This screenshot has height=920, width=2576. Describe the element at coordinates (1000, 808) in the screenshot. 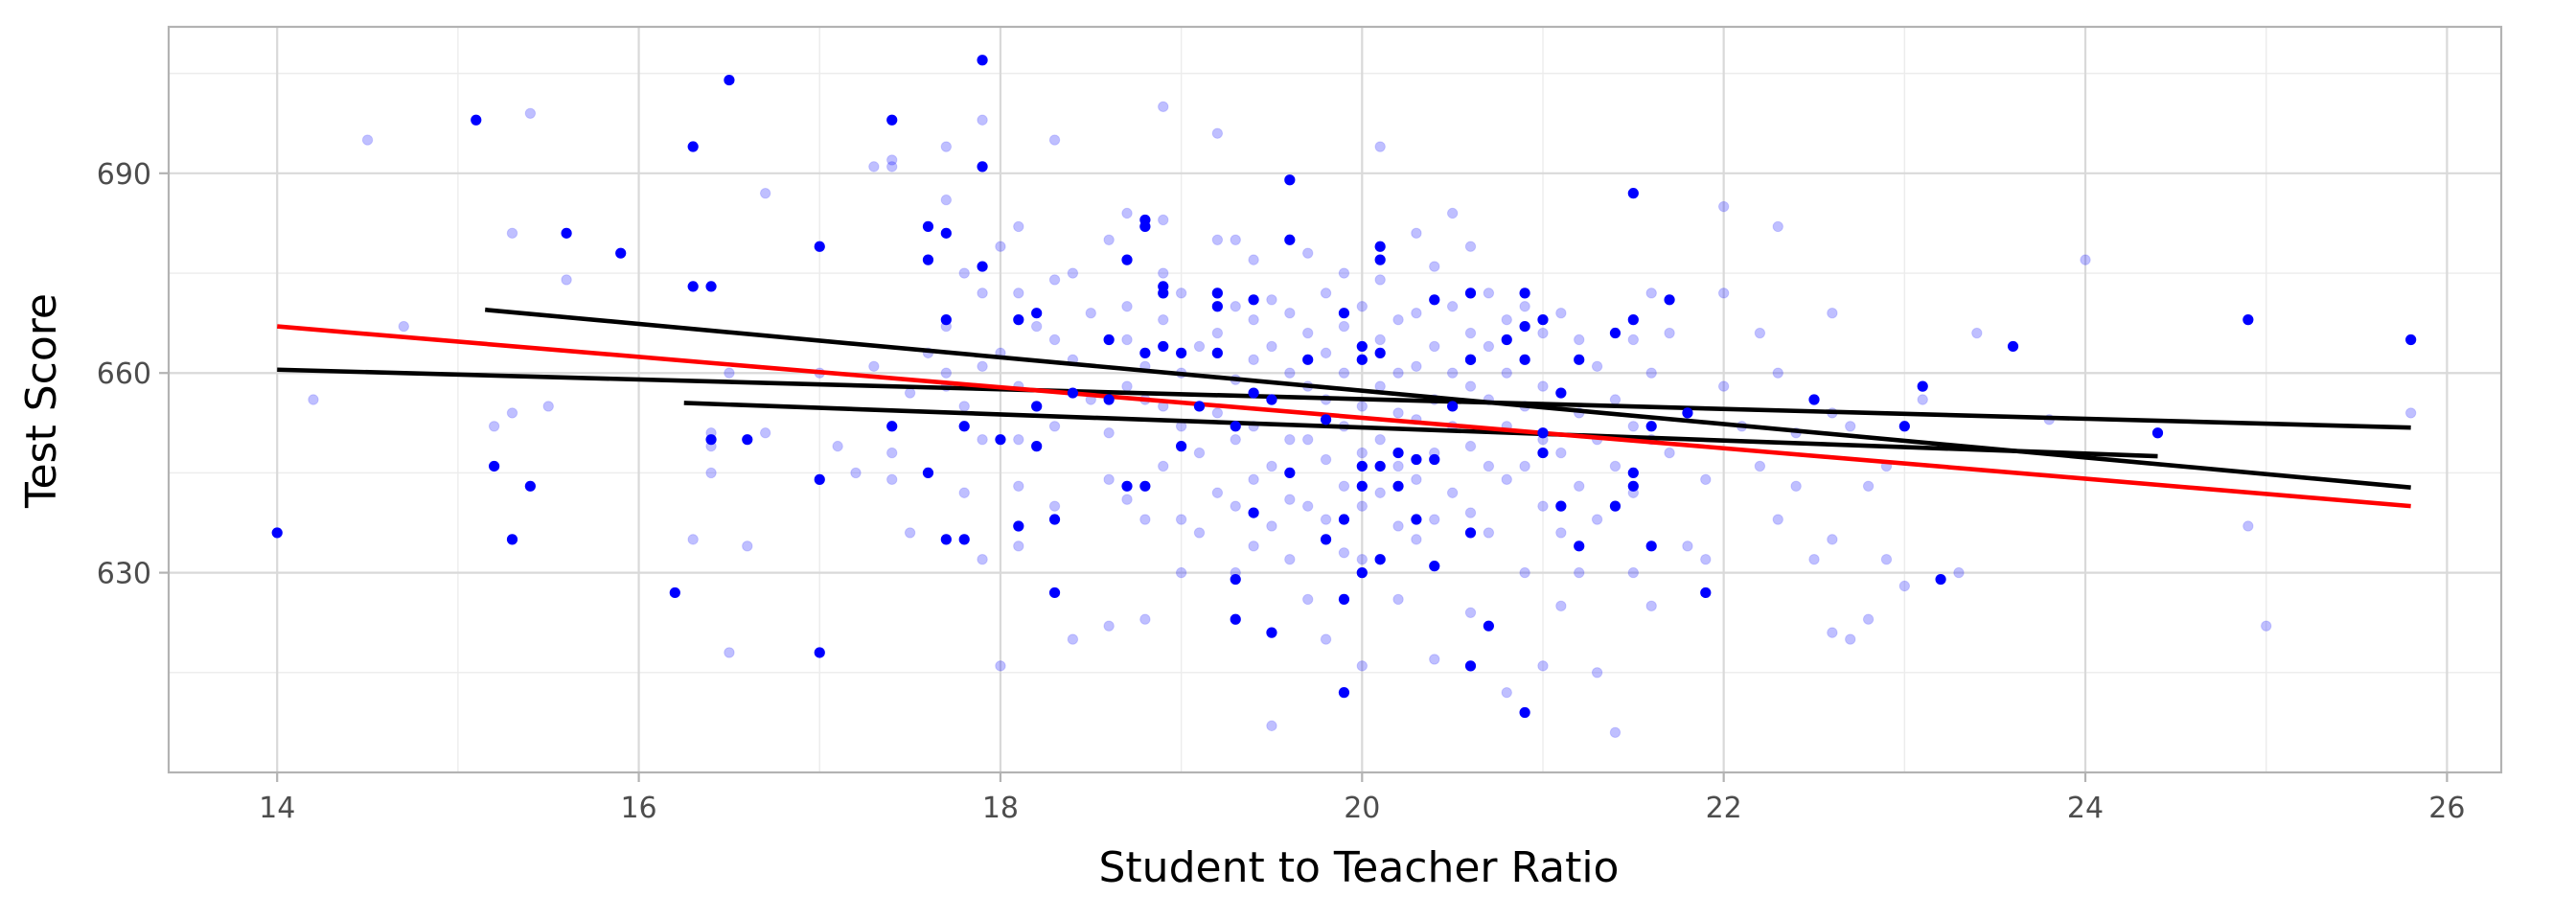

I see `x-tick-label: 18` at that location.